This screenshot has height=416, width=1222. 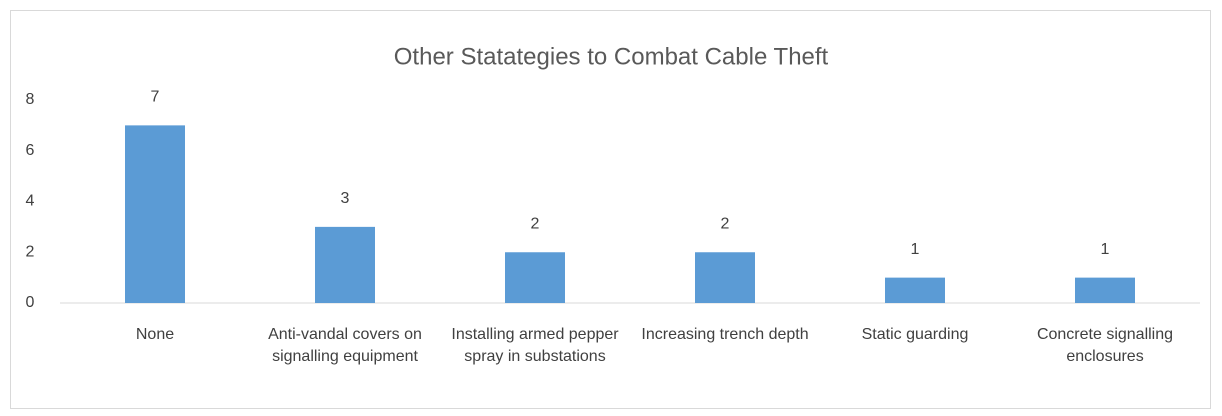 What do you see at coordinates (30, 201) in the screenshot?
I see `y-tick-label: 4` at bounding box center [30, 201].